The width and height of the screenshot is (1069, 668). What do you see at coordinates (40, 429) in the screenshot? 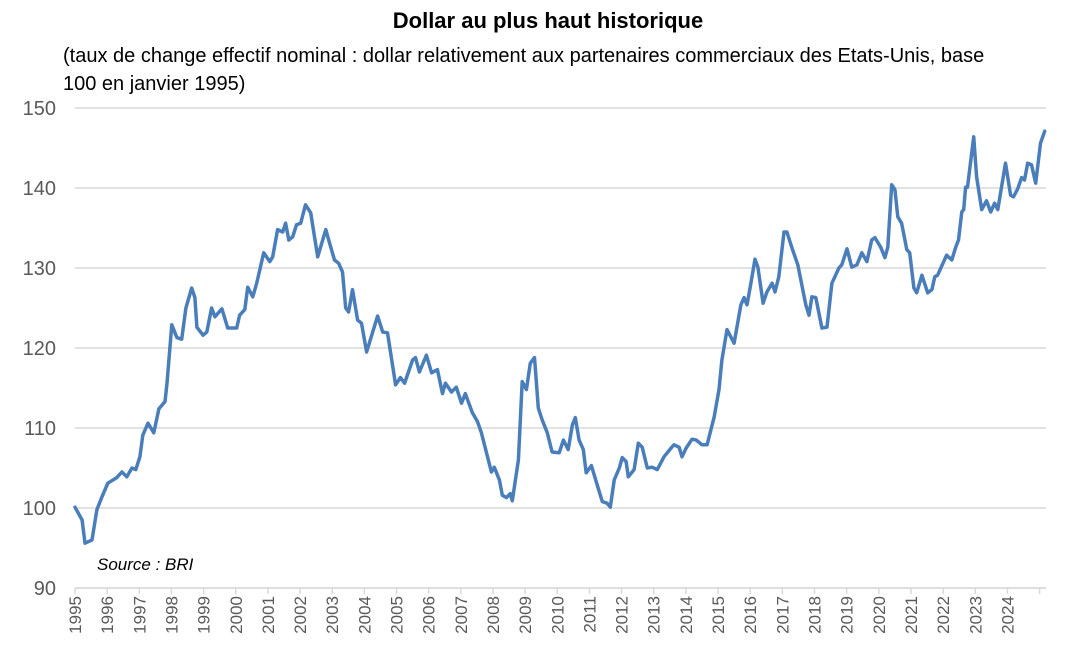
I see `y-tick-label: 110` at bounding box center [40, 429].